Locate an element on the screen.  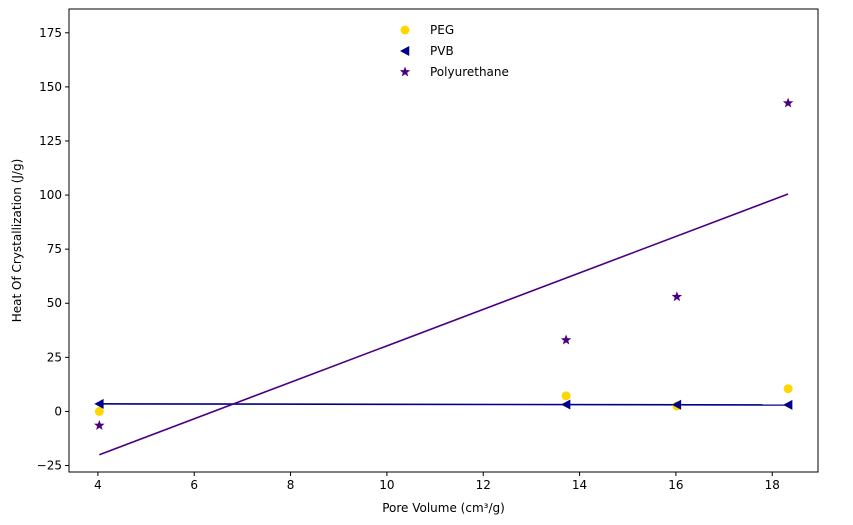
y-tick-label: 125 is located at coordinates (50, 141).